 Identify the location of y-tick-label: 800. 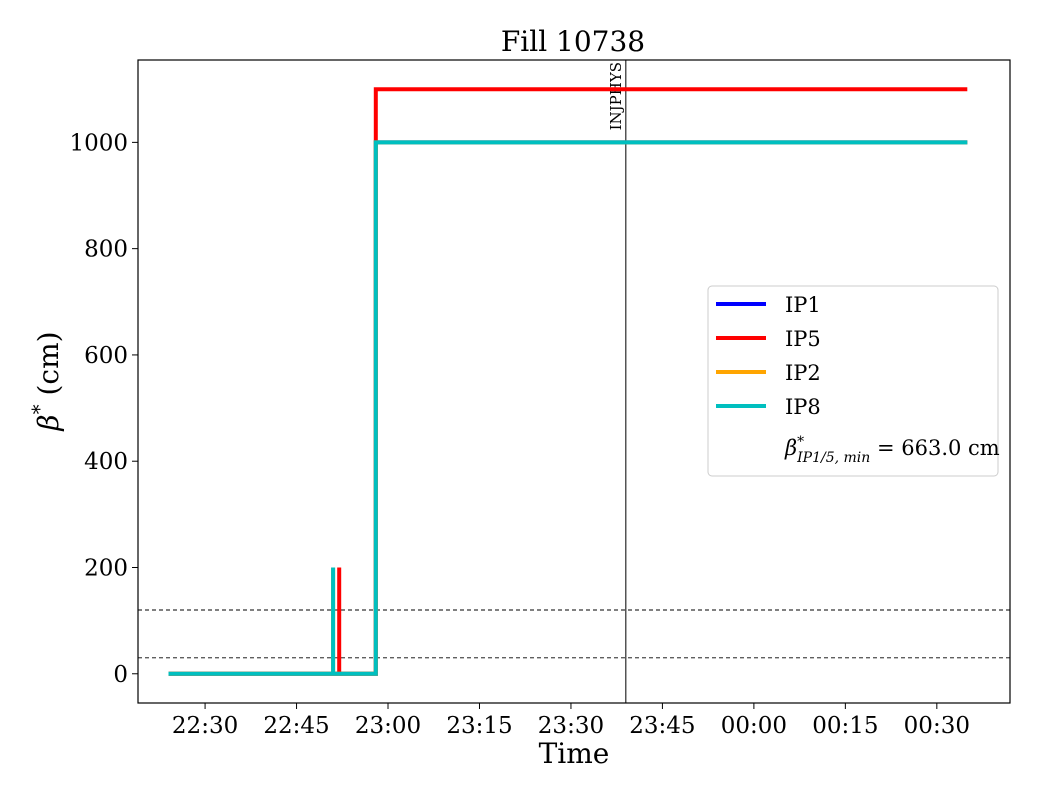
(106, 250).